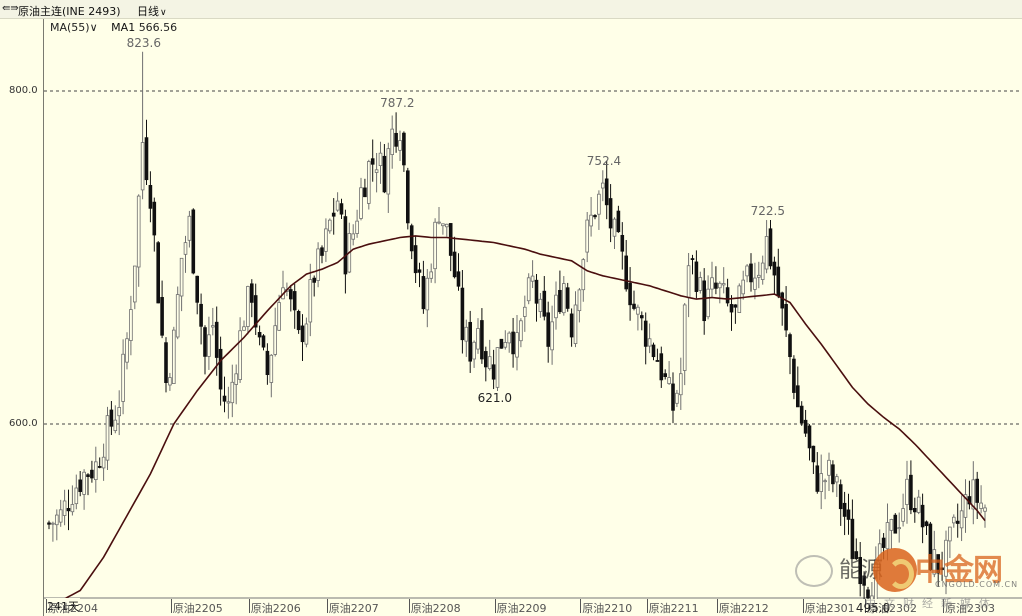 The width and height of the screenshot is (1022, 616). What do you see at coordinates (767, 211) in the screenshot?
I see `peak-label: 722.5` at bounding box center [767, 211].